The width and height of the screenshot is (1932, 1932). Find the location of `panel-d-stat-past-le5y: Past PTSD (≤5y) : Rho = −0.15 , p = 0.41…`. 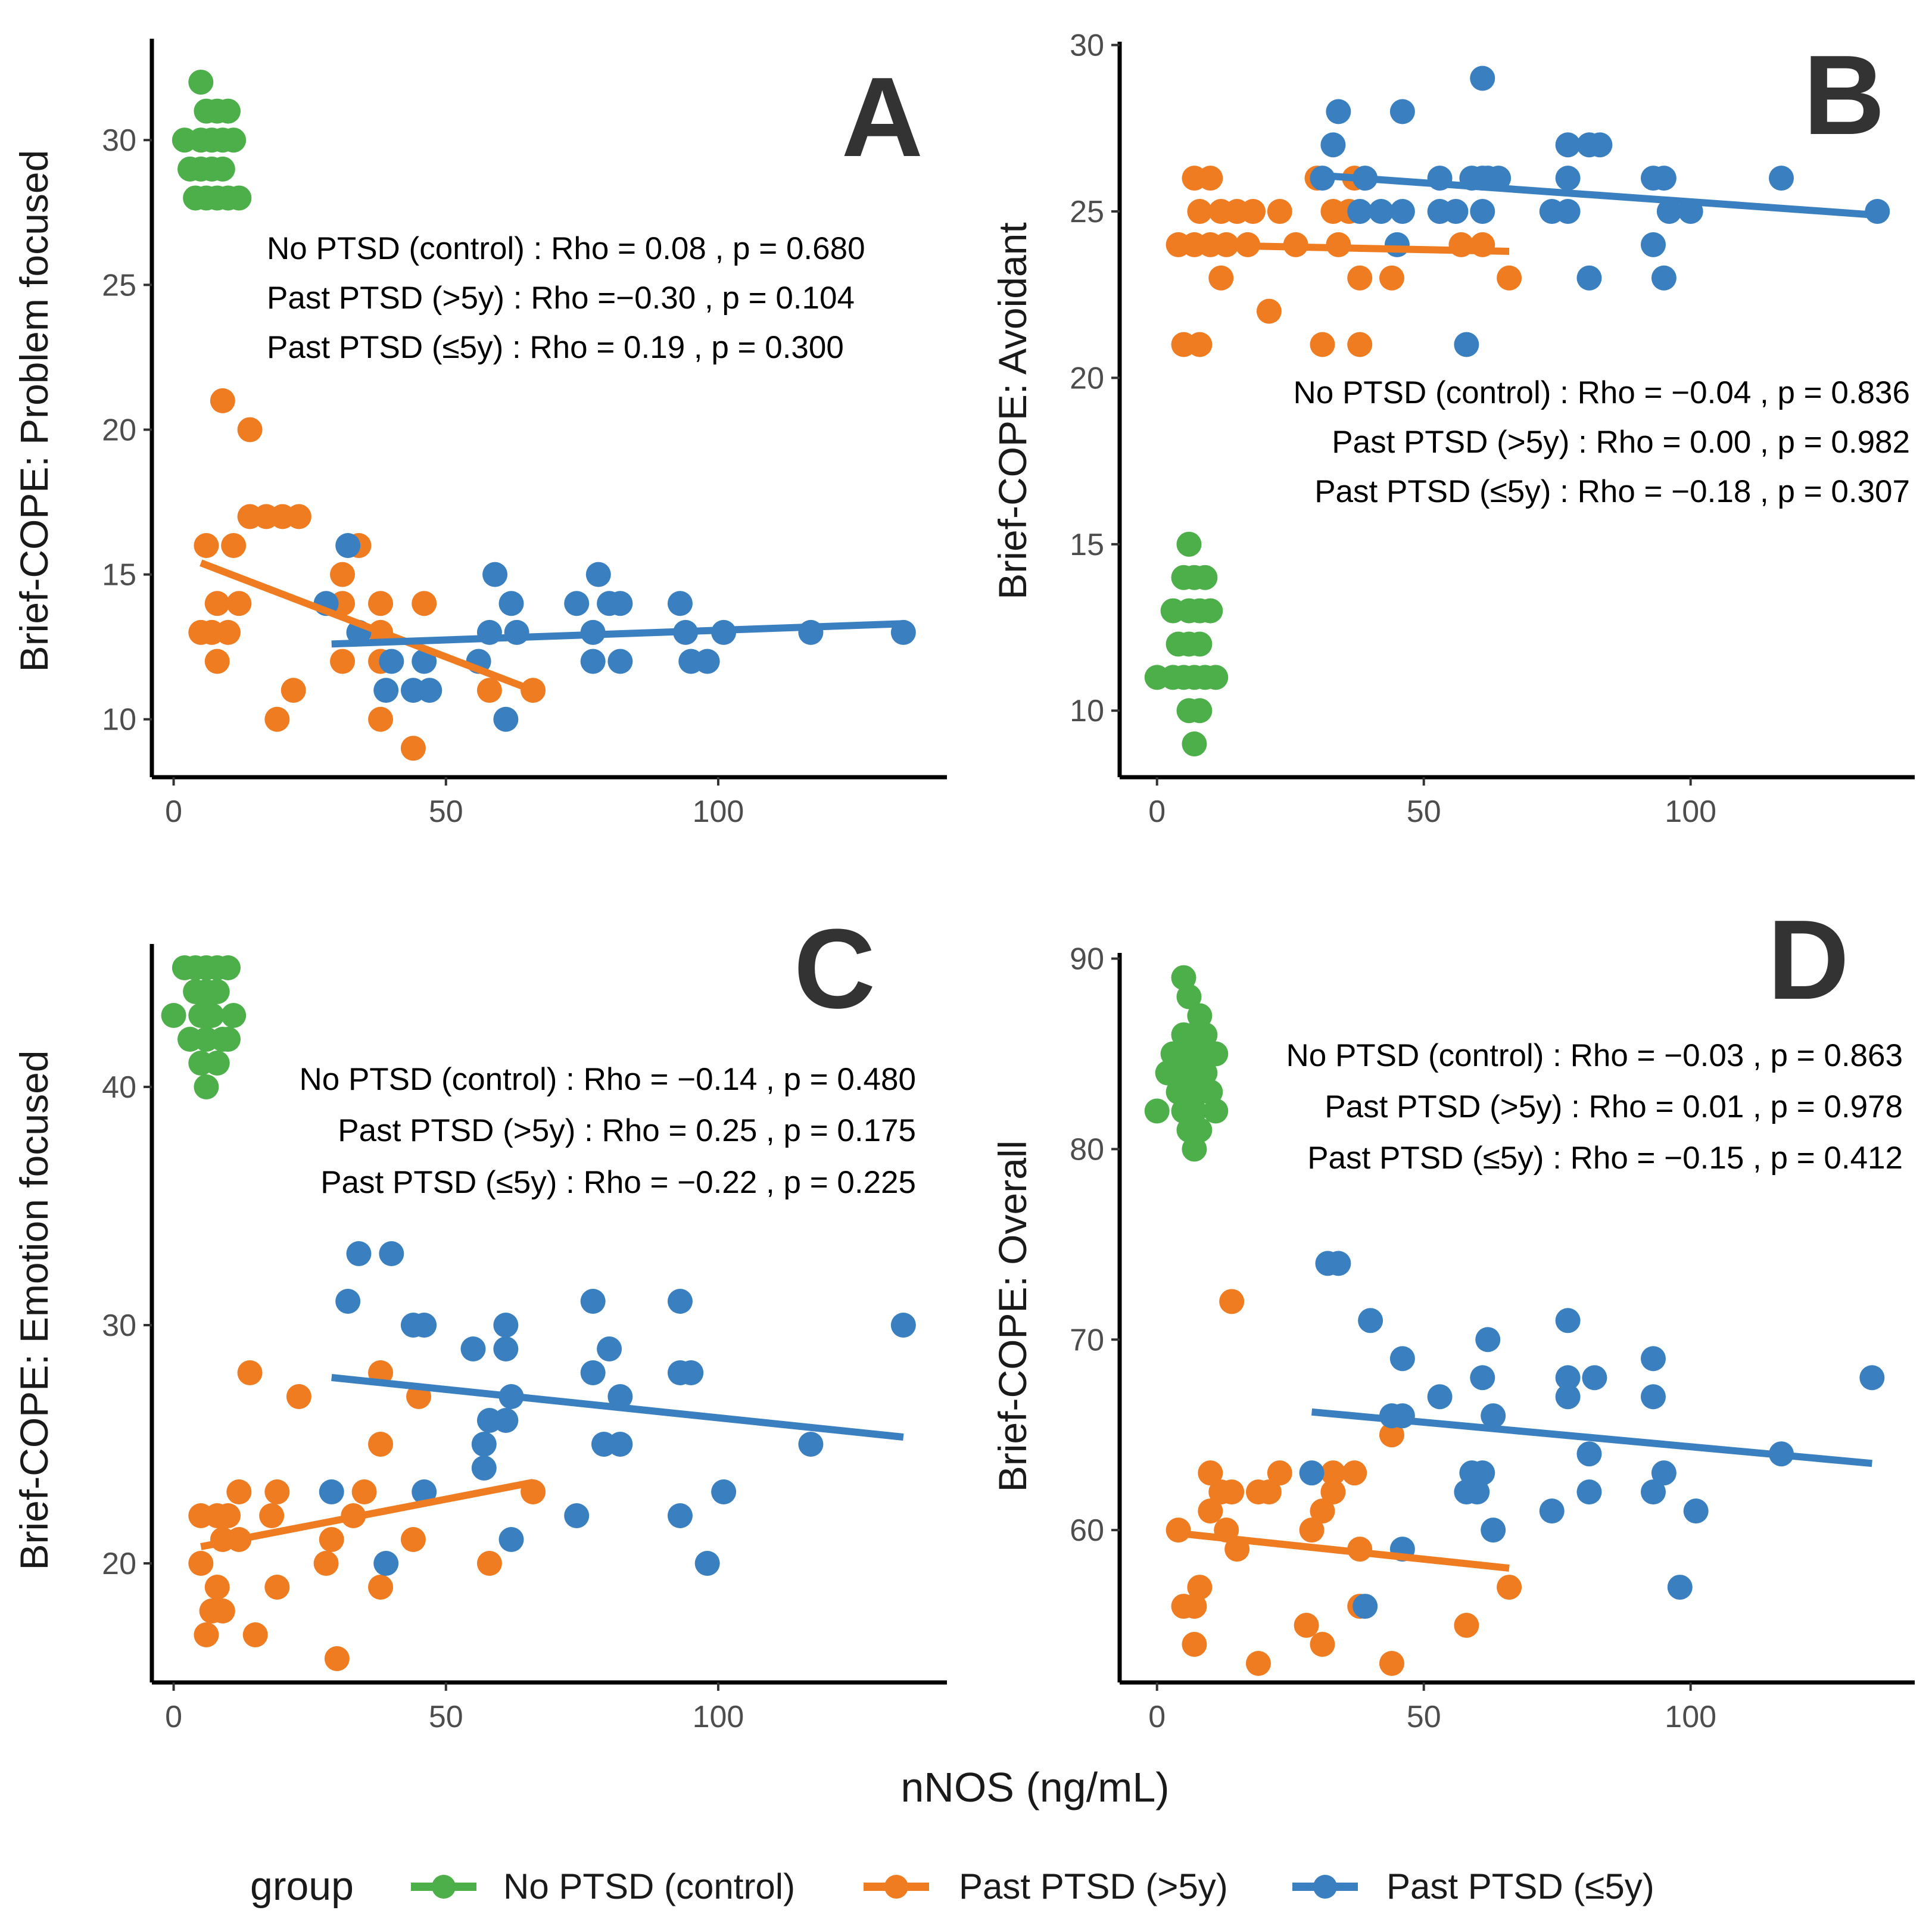

panel-d-stat-past-le5y: Past PTSD (≤5y) : Rho = −0.15 , p = 0.41… is located at coordinates (1605, 1158).